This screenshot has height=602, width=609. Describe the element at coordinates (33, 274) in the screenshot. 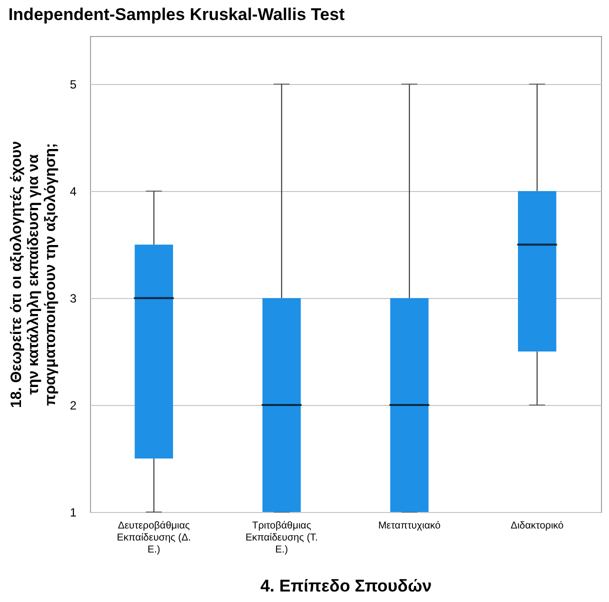

I see `y-axis-title: 18. Θεωρείτε ότι οι αξιολογητές έχουν την κατάλληλη εκπαίδευση για να πραγματοποιήσουν την αξιολόγηση;` at that location.